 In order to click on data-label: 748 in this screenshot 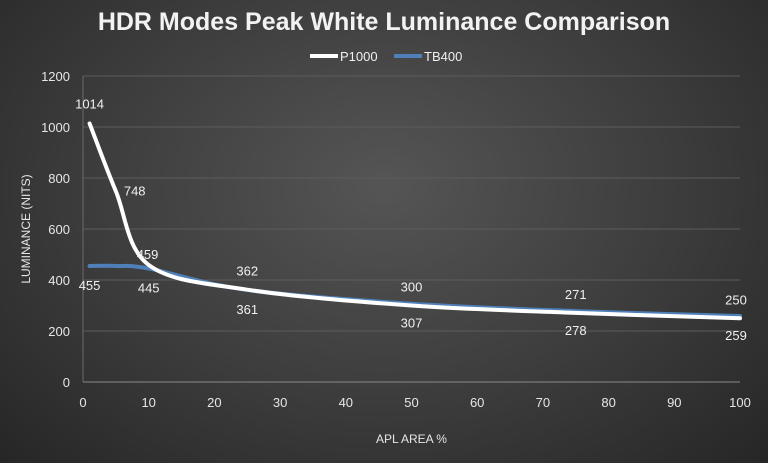, I will do `click(135, 190)`.